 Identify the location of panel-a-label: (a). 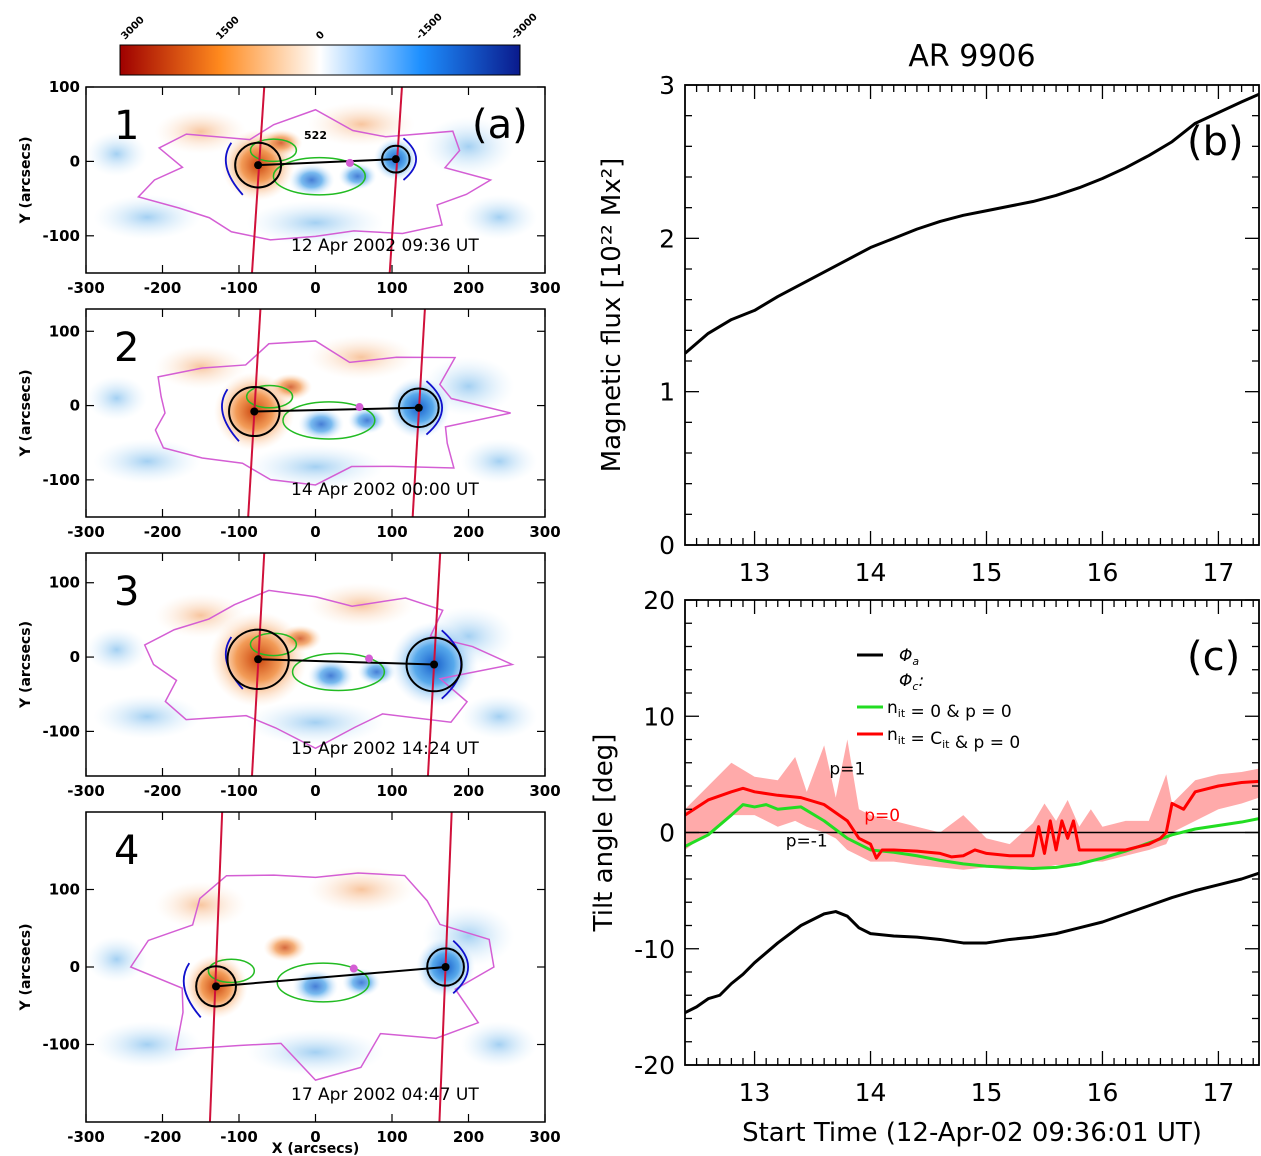
(500, 125).